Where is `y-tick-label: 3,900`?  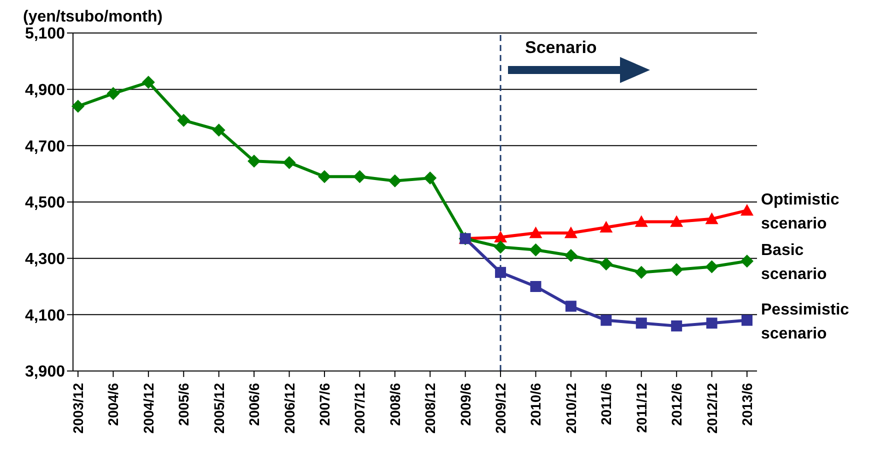
y-tick-label: 3,900 is located at coordinates (45, 372).